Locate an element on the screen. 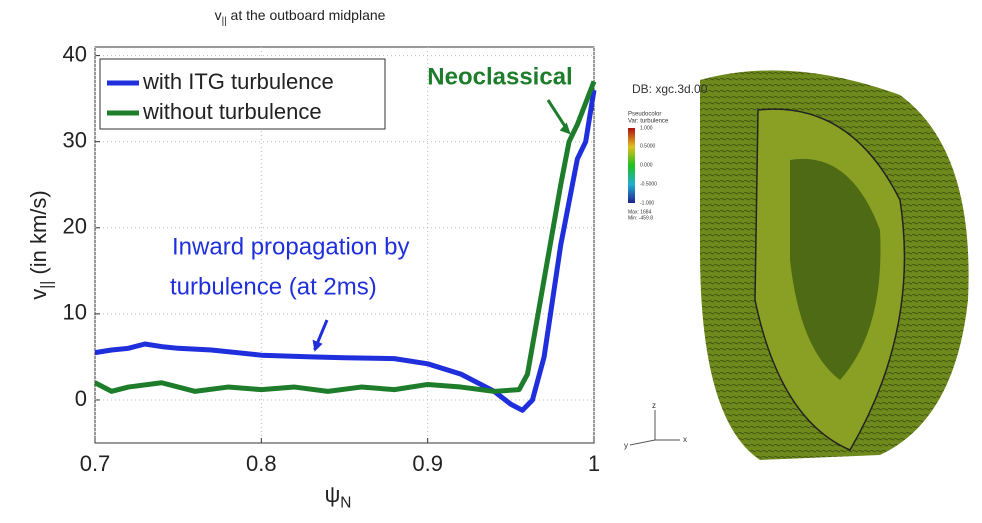  axis-label: z is located at coordinates (654, 405).